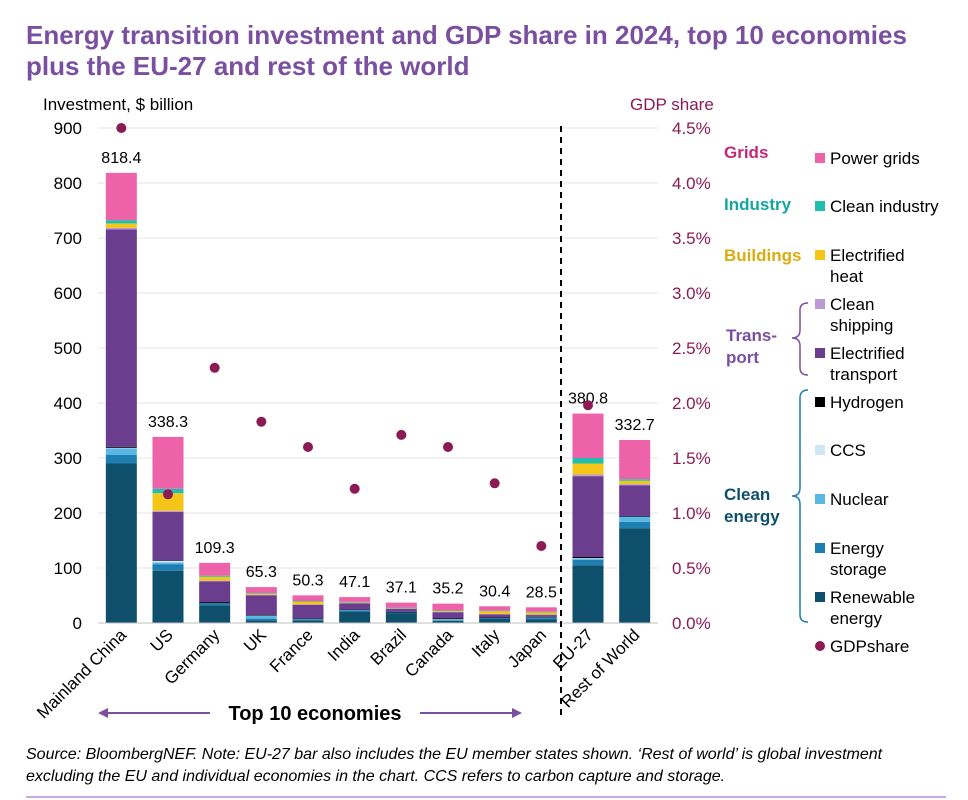  What do you see at coordinates (859, 402) in the screenshot?
I see `legend-item: Hydrogen` at bounding box center [859, 402].